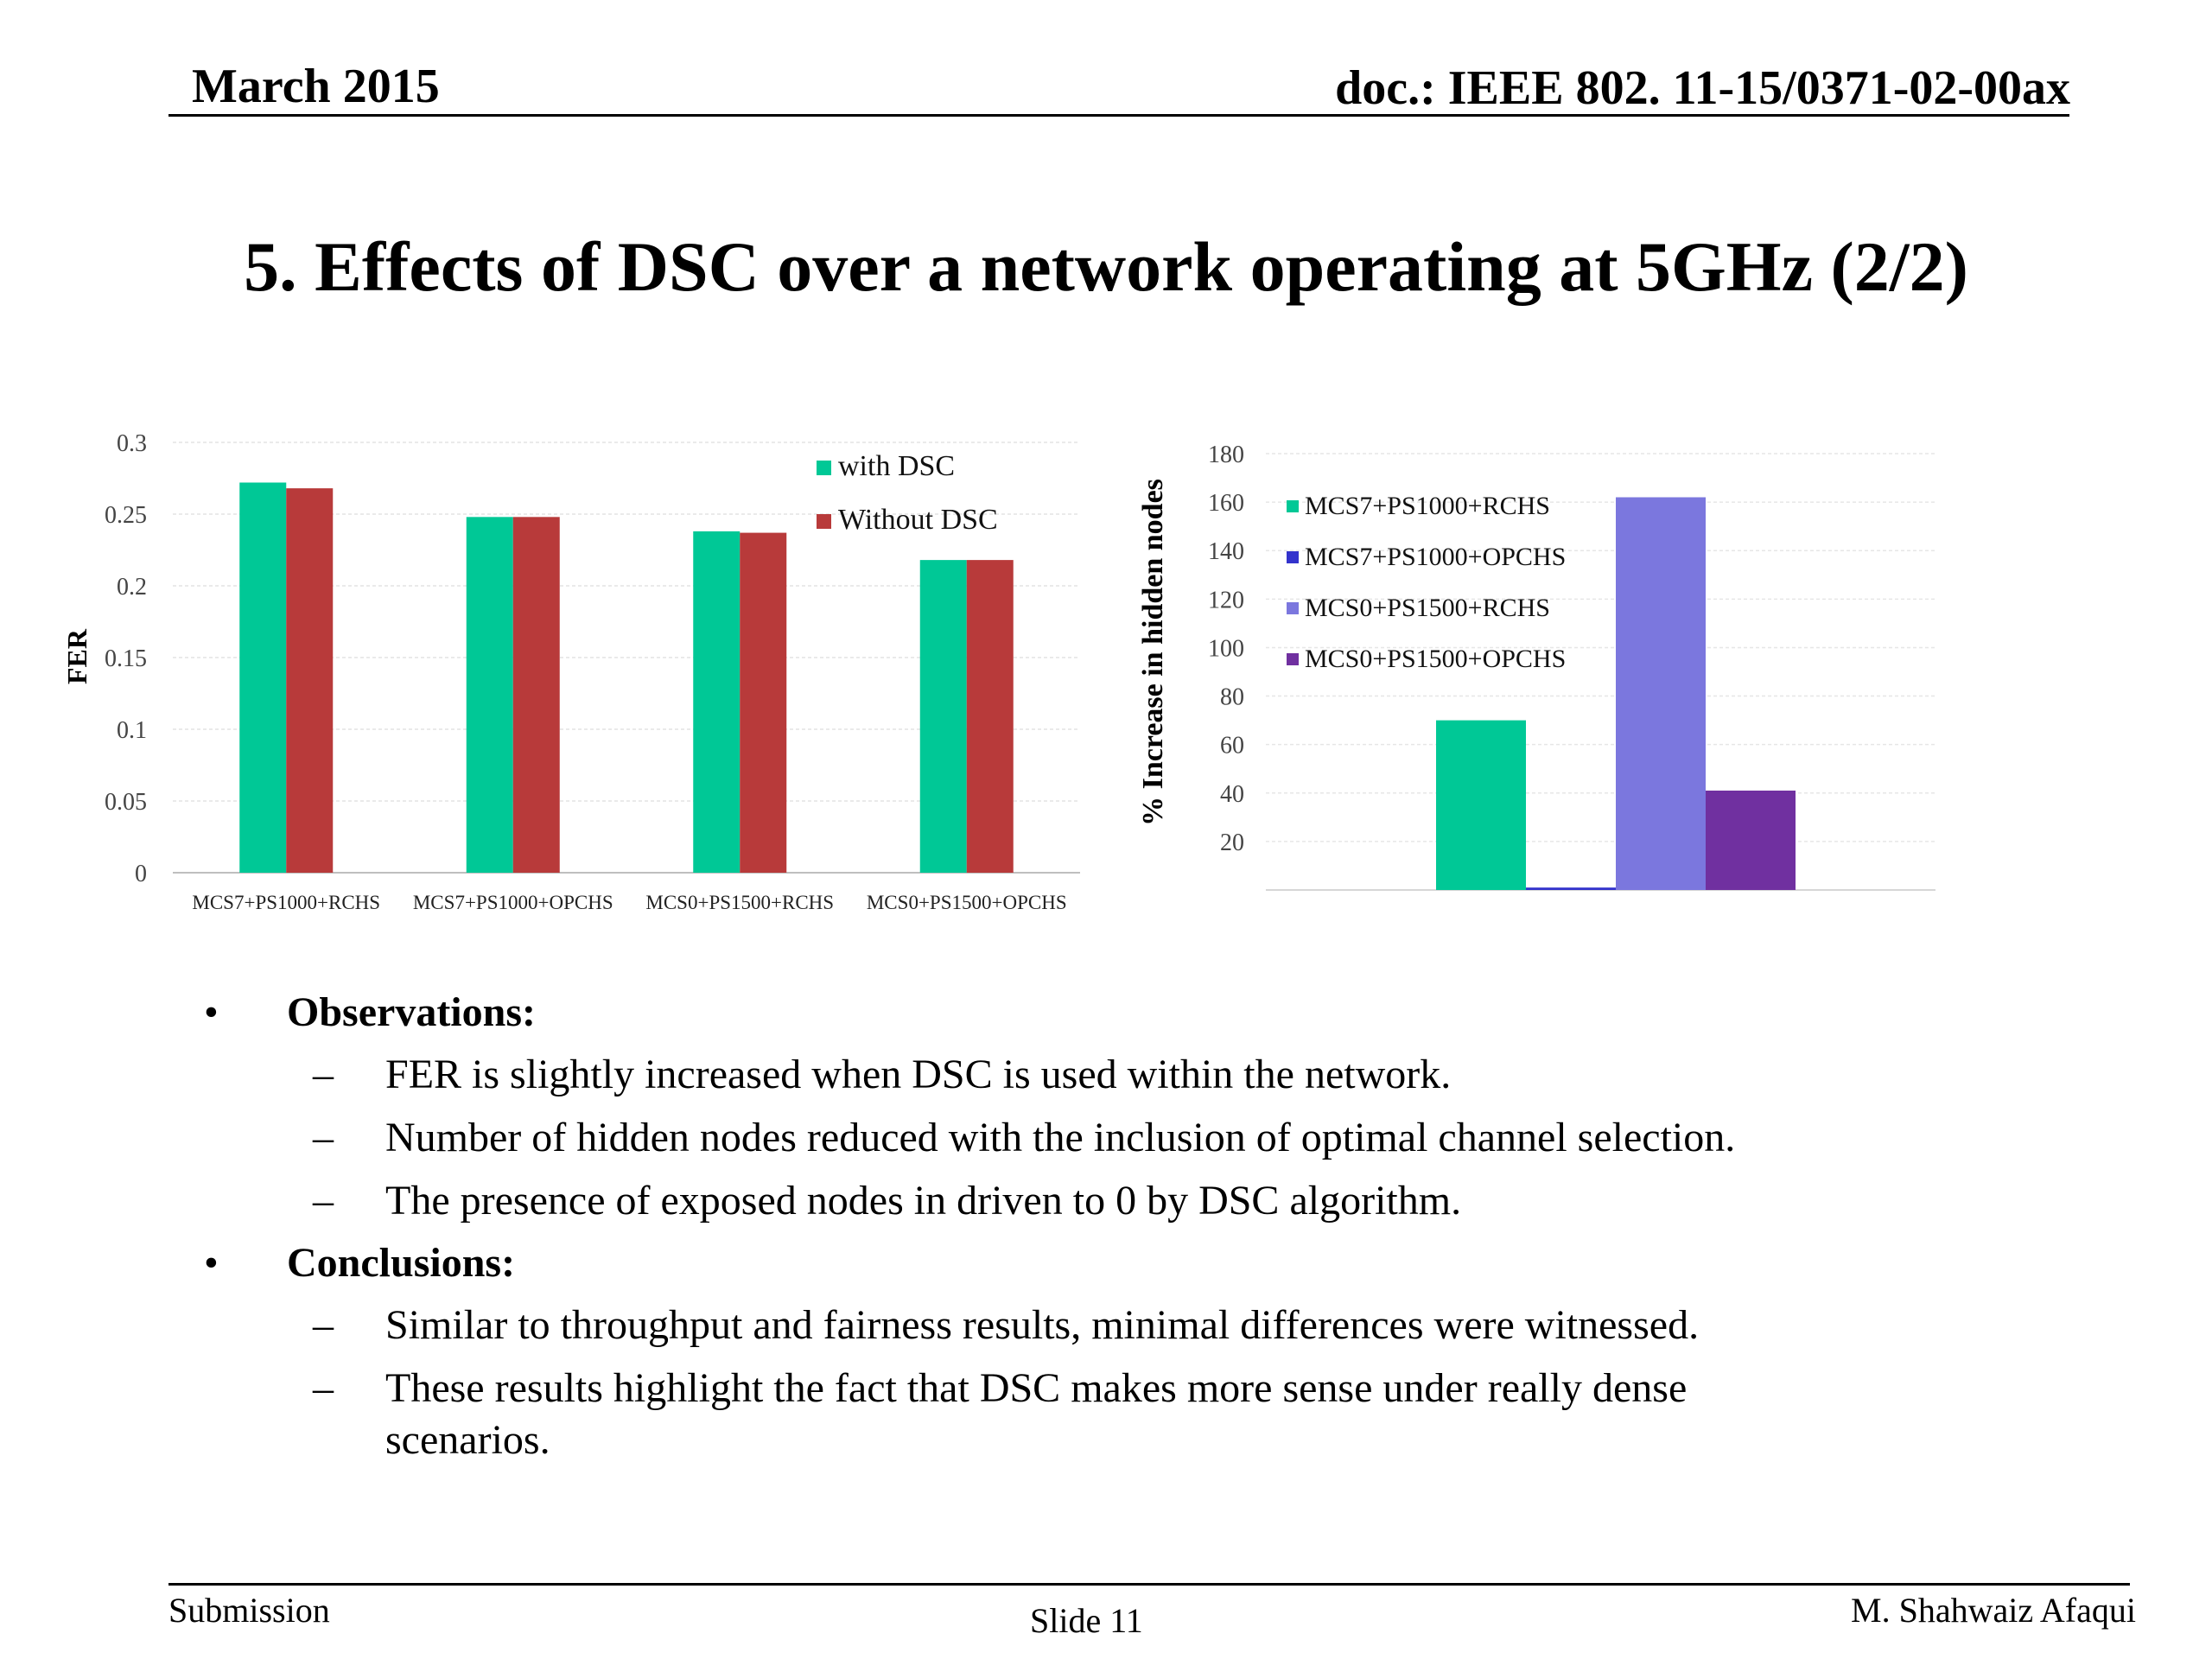  What do you see at coordinates (1232, 843) in the screenshot?
I see `hidden-nodes-y-tick-label: 20` at bounding box center [1232, 843].